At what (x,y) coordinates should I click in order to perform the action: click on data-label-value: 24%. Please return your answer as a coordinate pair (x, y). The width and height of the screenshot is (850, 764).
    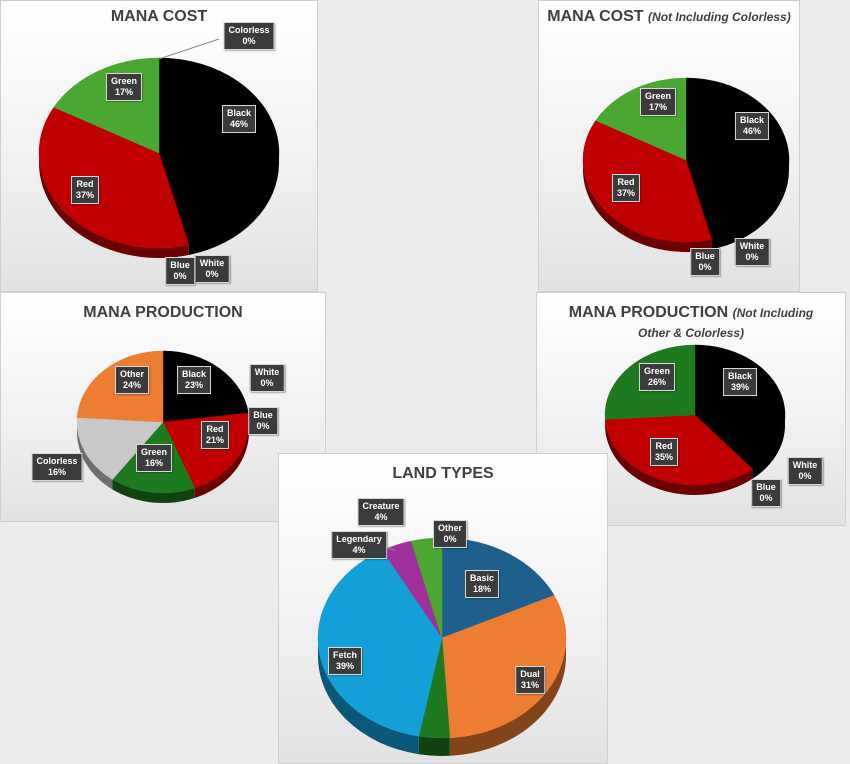
    Looking at the image, I should click on (132, 385).